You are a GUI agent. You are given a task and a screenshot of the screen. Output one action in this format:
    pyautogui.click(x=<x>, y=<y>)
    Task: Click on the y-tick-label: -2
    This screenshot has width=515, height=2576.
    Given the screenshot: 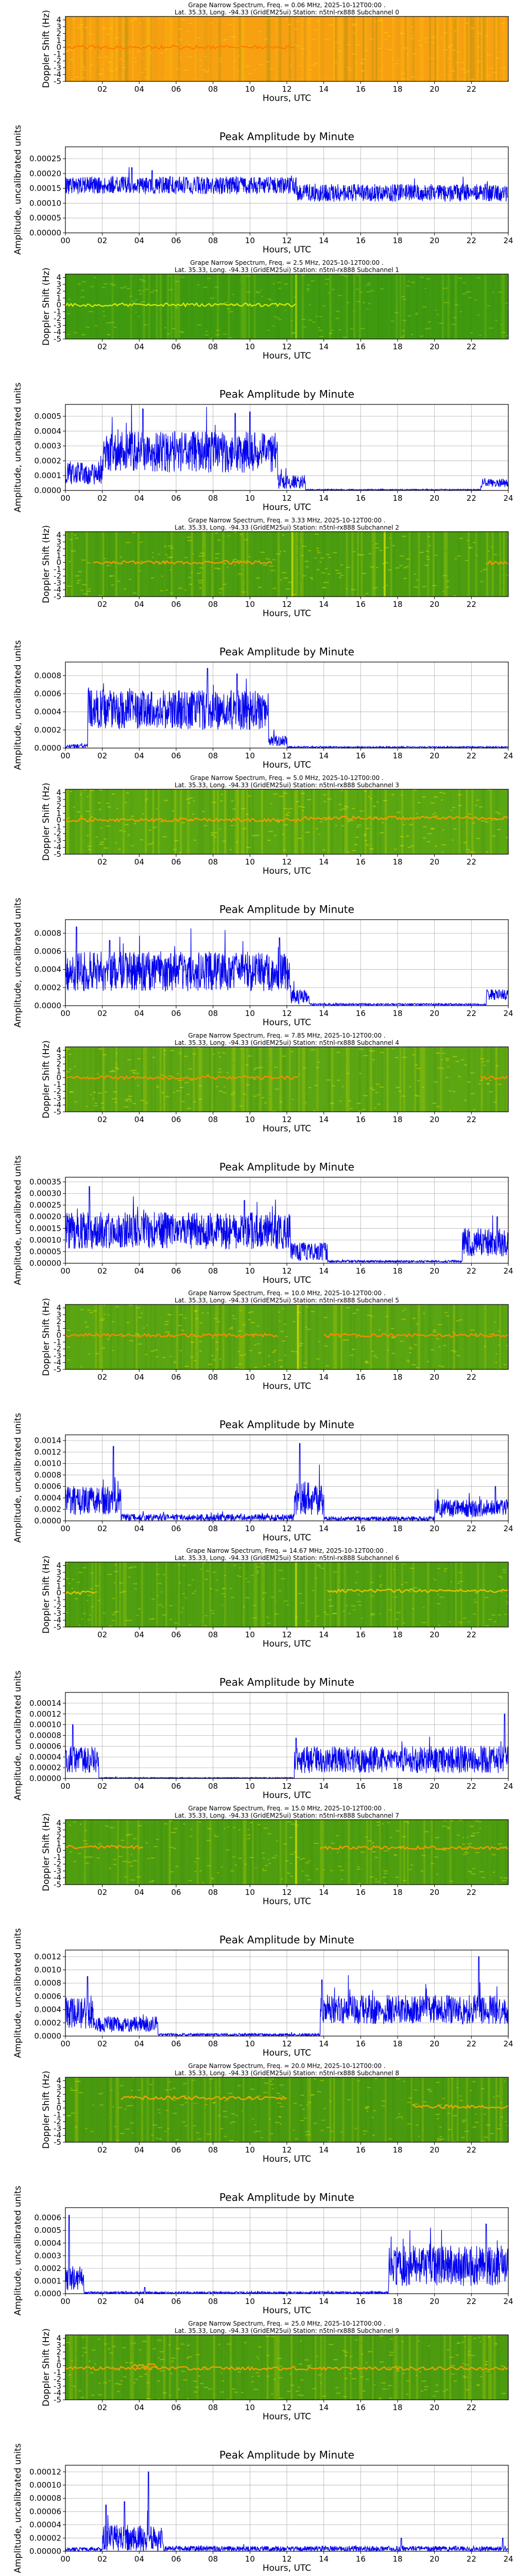 What is the action you would take?
    pyautogui.click(x=57, y=833)
    